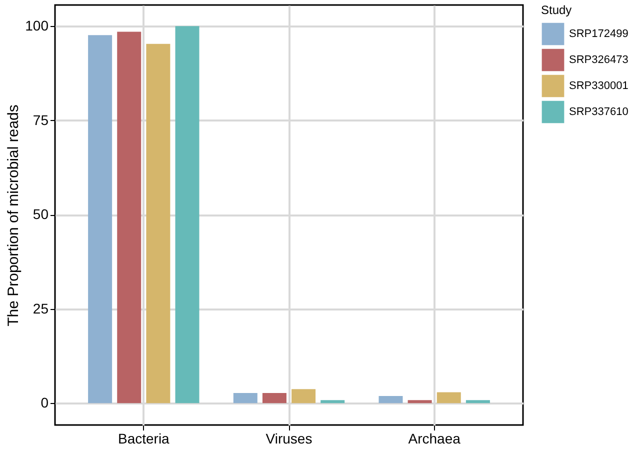 The height and width of the screenshot is (458, 634). What do you see at coordinates (144, 438) in the screenshot?
I see `x-tick-label: Bacteria` at bounding box center [144, 438].